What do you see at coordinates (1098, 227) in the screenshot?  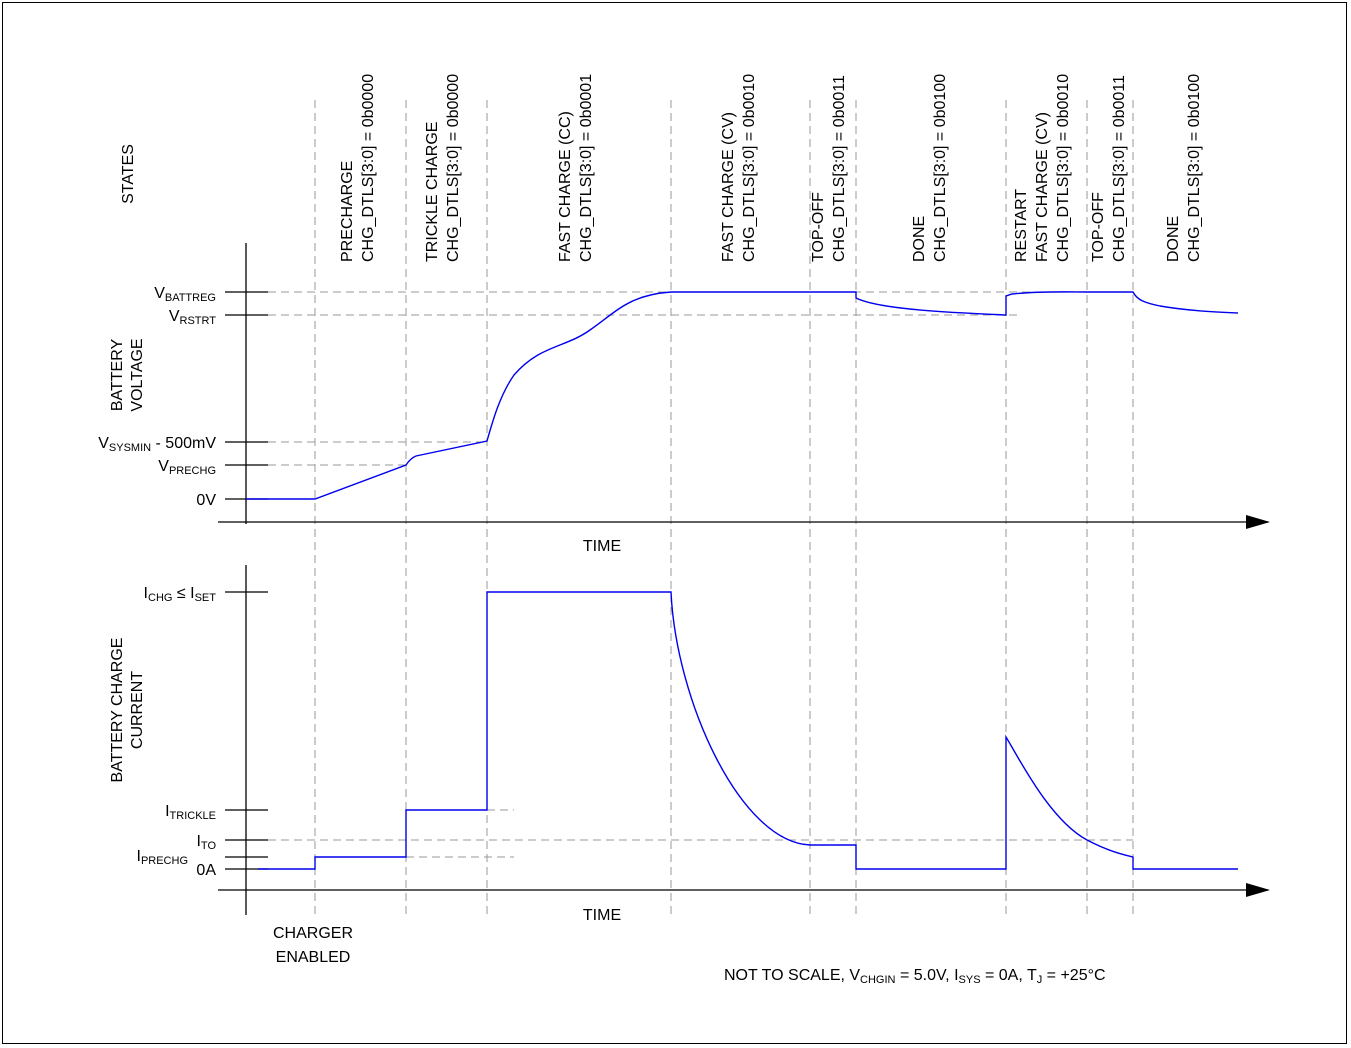 I see `state-topoff2-line1: TOP-OFF` at bounding box center [1098, 227].